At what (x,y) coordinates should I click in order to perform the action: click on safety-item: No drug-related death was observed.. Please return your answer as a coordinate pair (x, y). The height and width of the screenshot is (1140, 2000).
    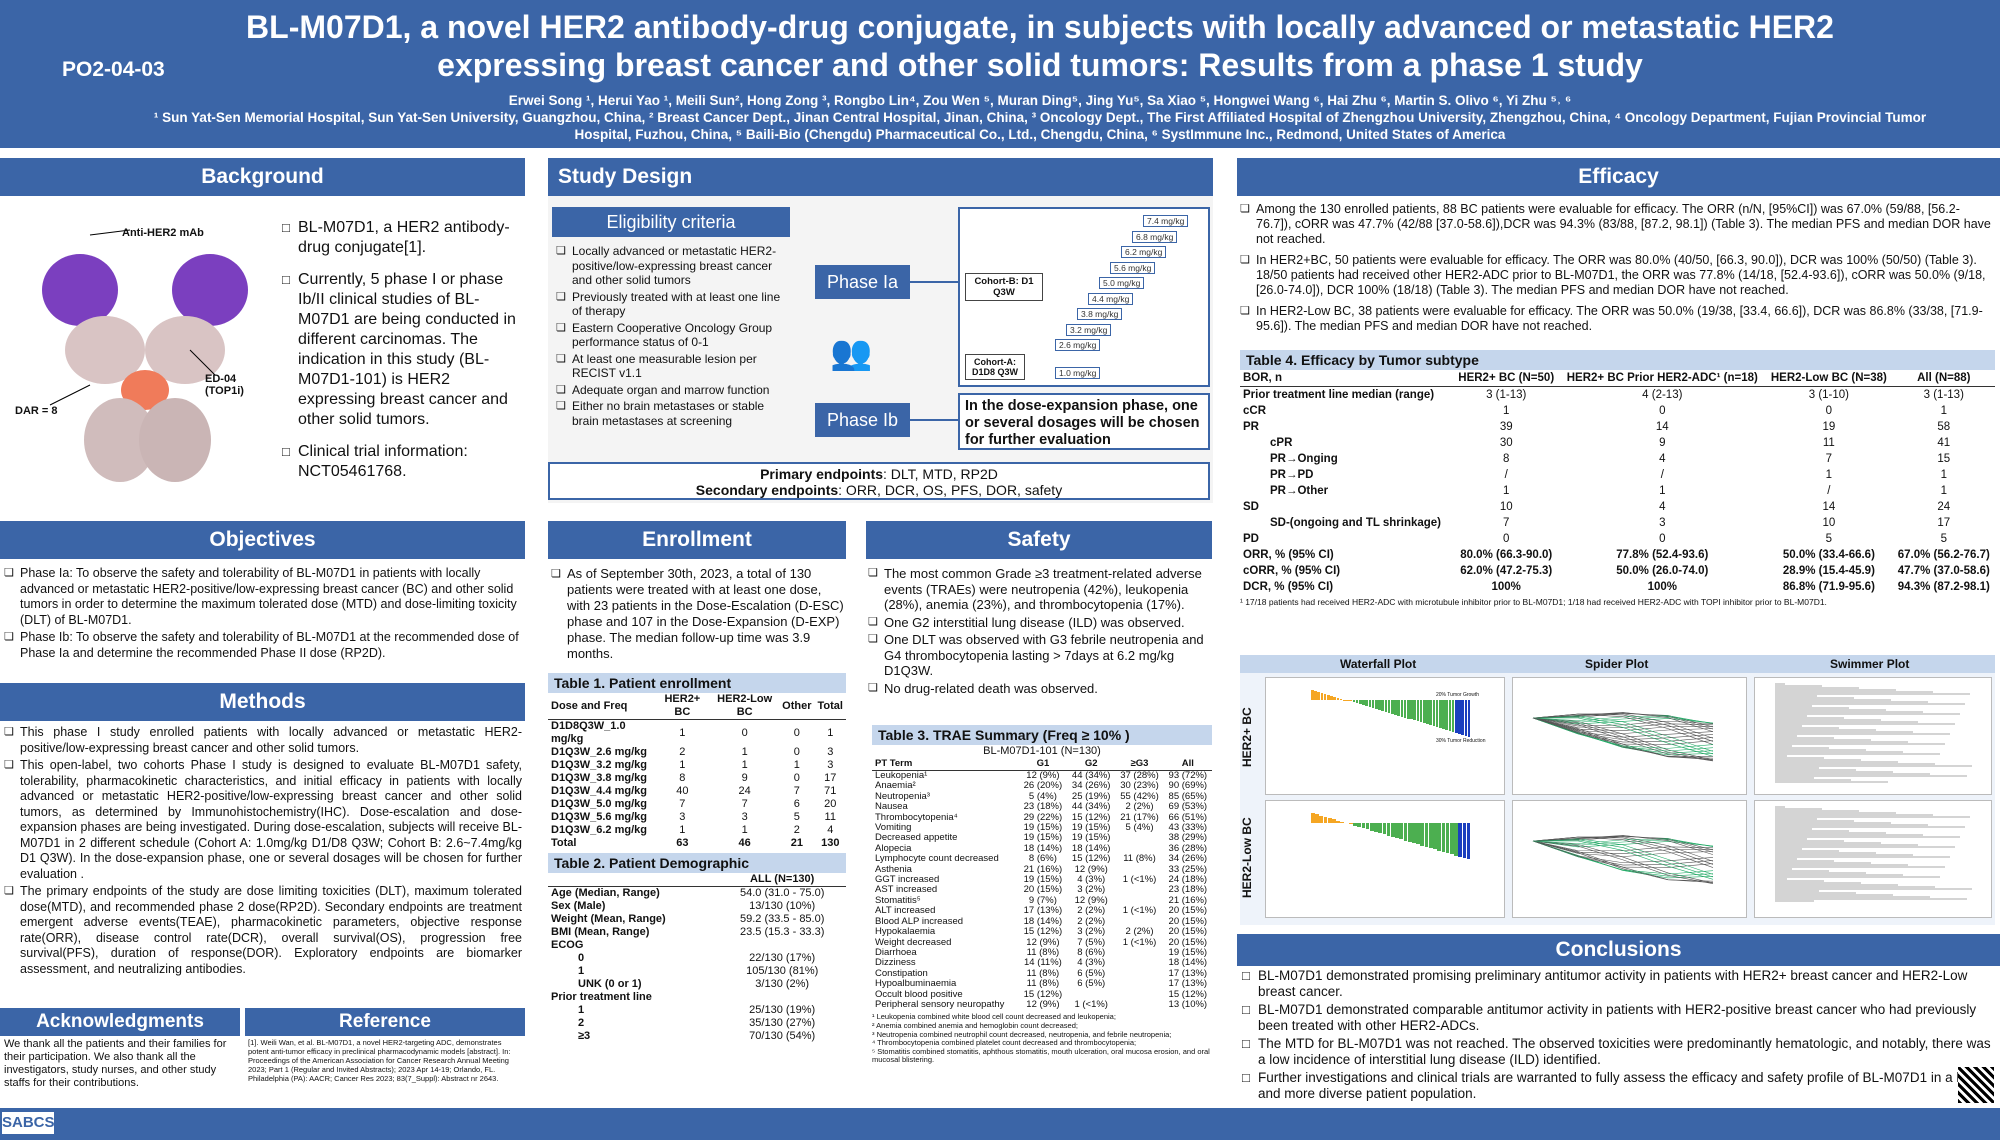
    Looking at the image, I should click on (1039, 689).